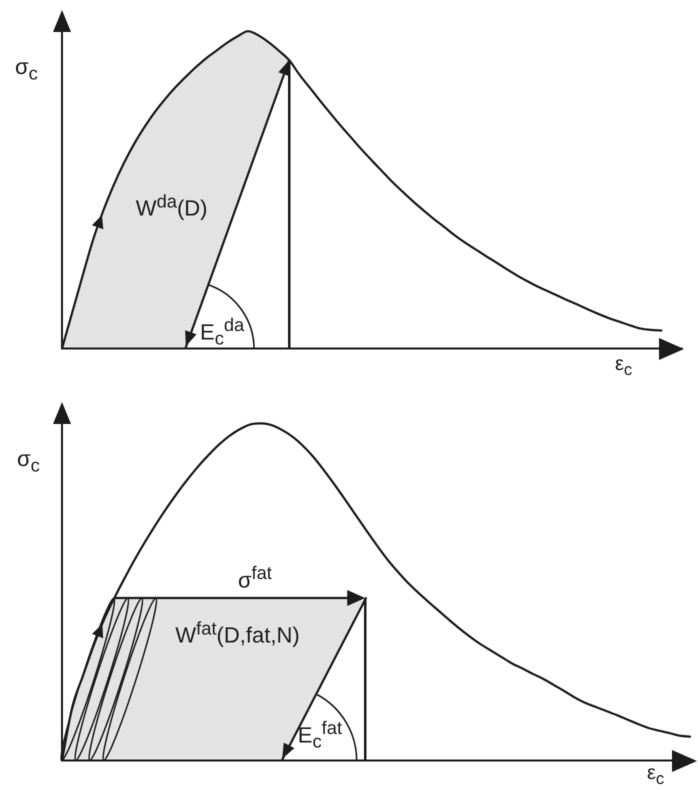 The image size is (698, 790). I want to click on annotation: σ$^{fat}$, so click(255, 577).